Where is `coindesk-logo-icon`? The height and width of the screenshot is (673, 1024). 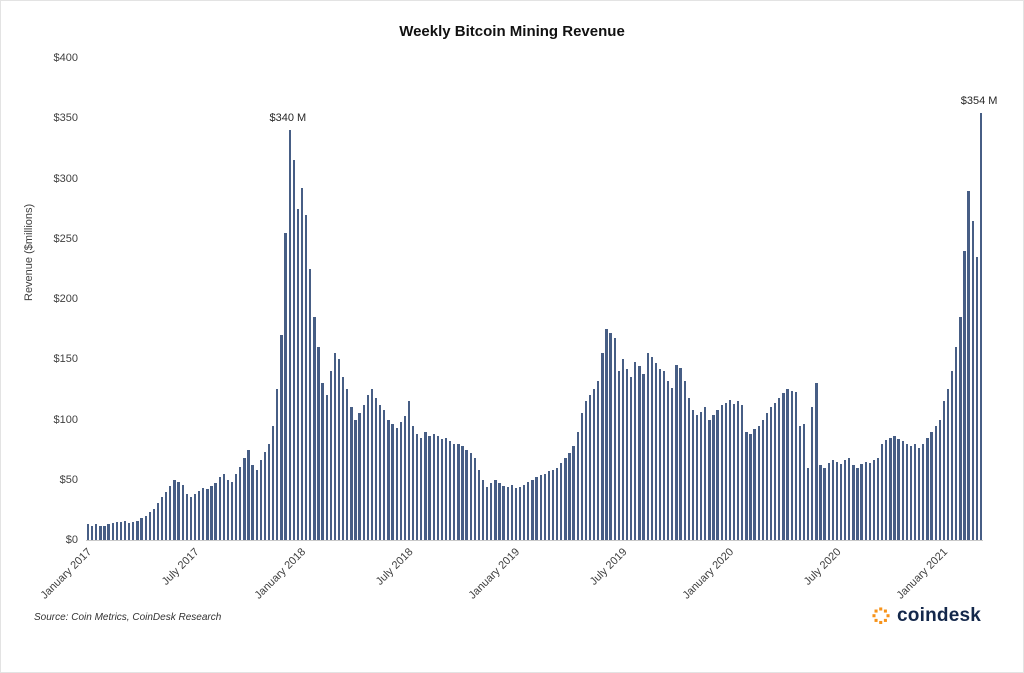
coindesk-logo-icon is located at coordinates (881, 616).